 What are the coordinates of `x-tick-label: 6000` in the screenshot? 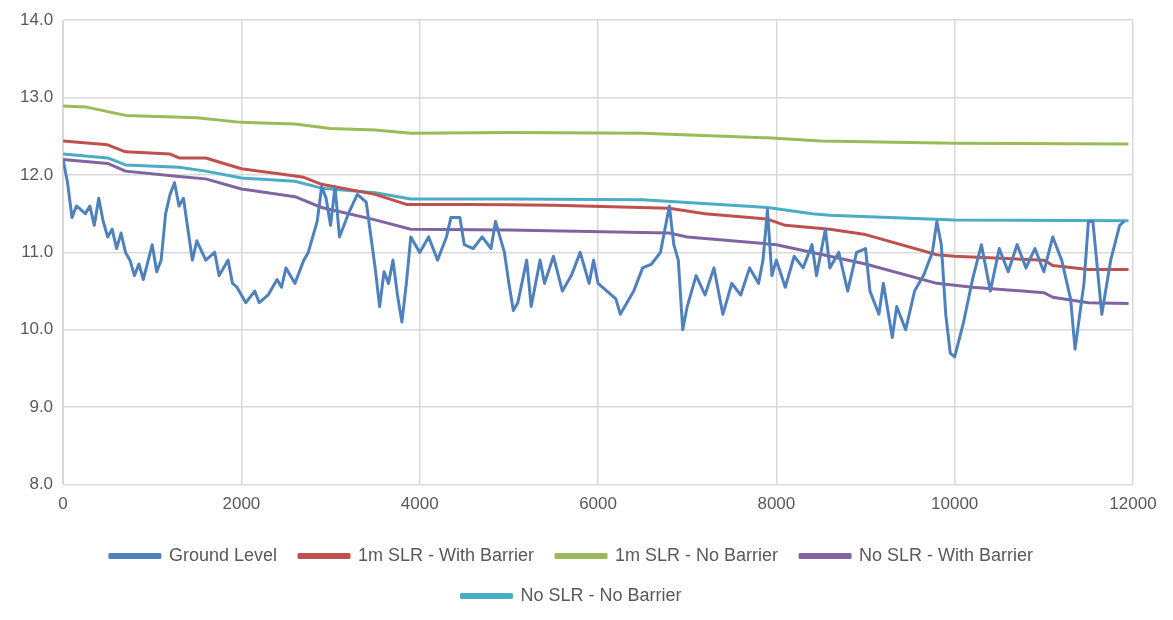 It's located at (598, 504).